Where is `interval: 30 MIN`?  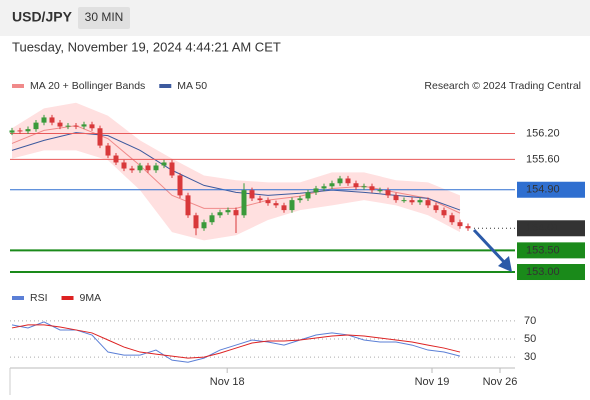
interval: 30 MIN is located at coordinates (104, 17).